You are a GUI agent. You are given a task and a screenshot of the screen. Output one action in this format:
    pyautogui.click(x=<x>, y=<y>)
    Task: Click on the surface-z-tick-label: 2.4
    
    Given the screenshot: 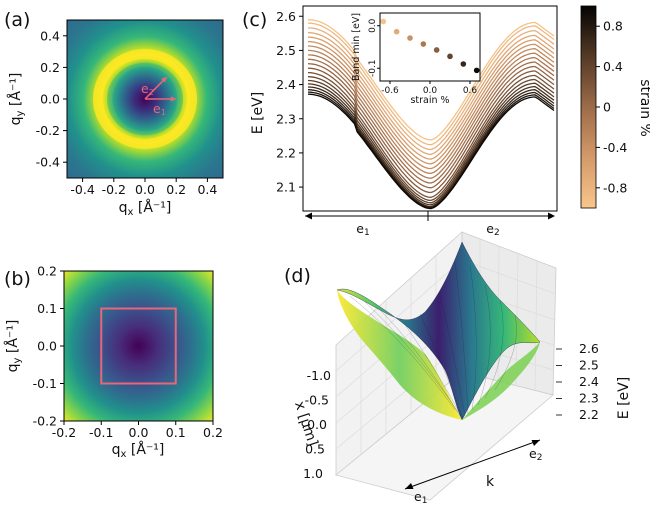 What is the action you would take?
    pyautogui.click(x=589, y=381)
    